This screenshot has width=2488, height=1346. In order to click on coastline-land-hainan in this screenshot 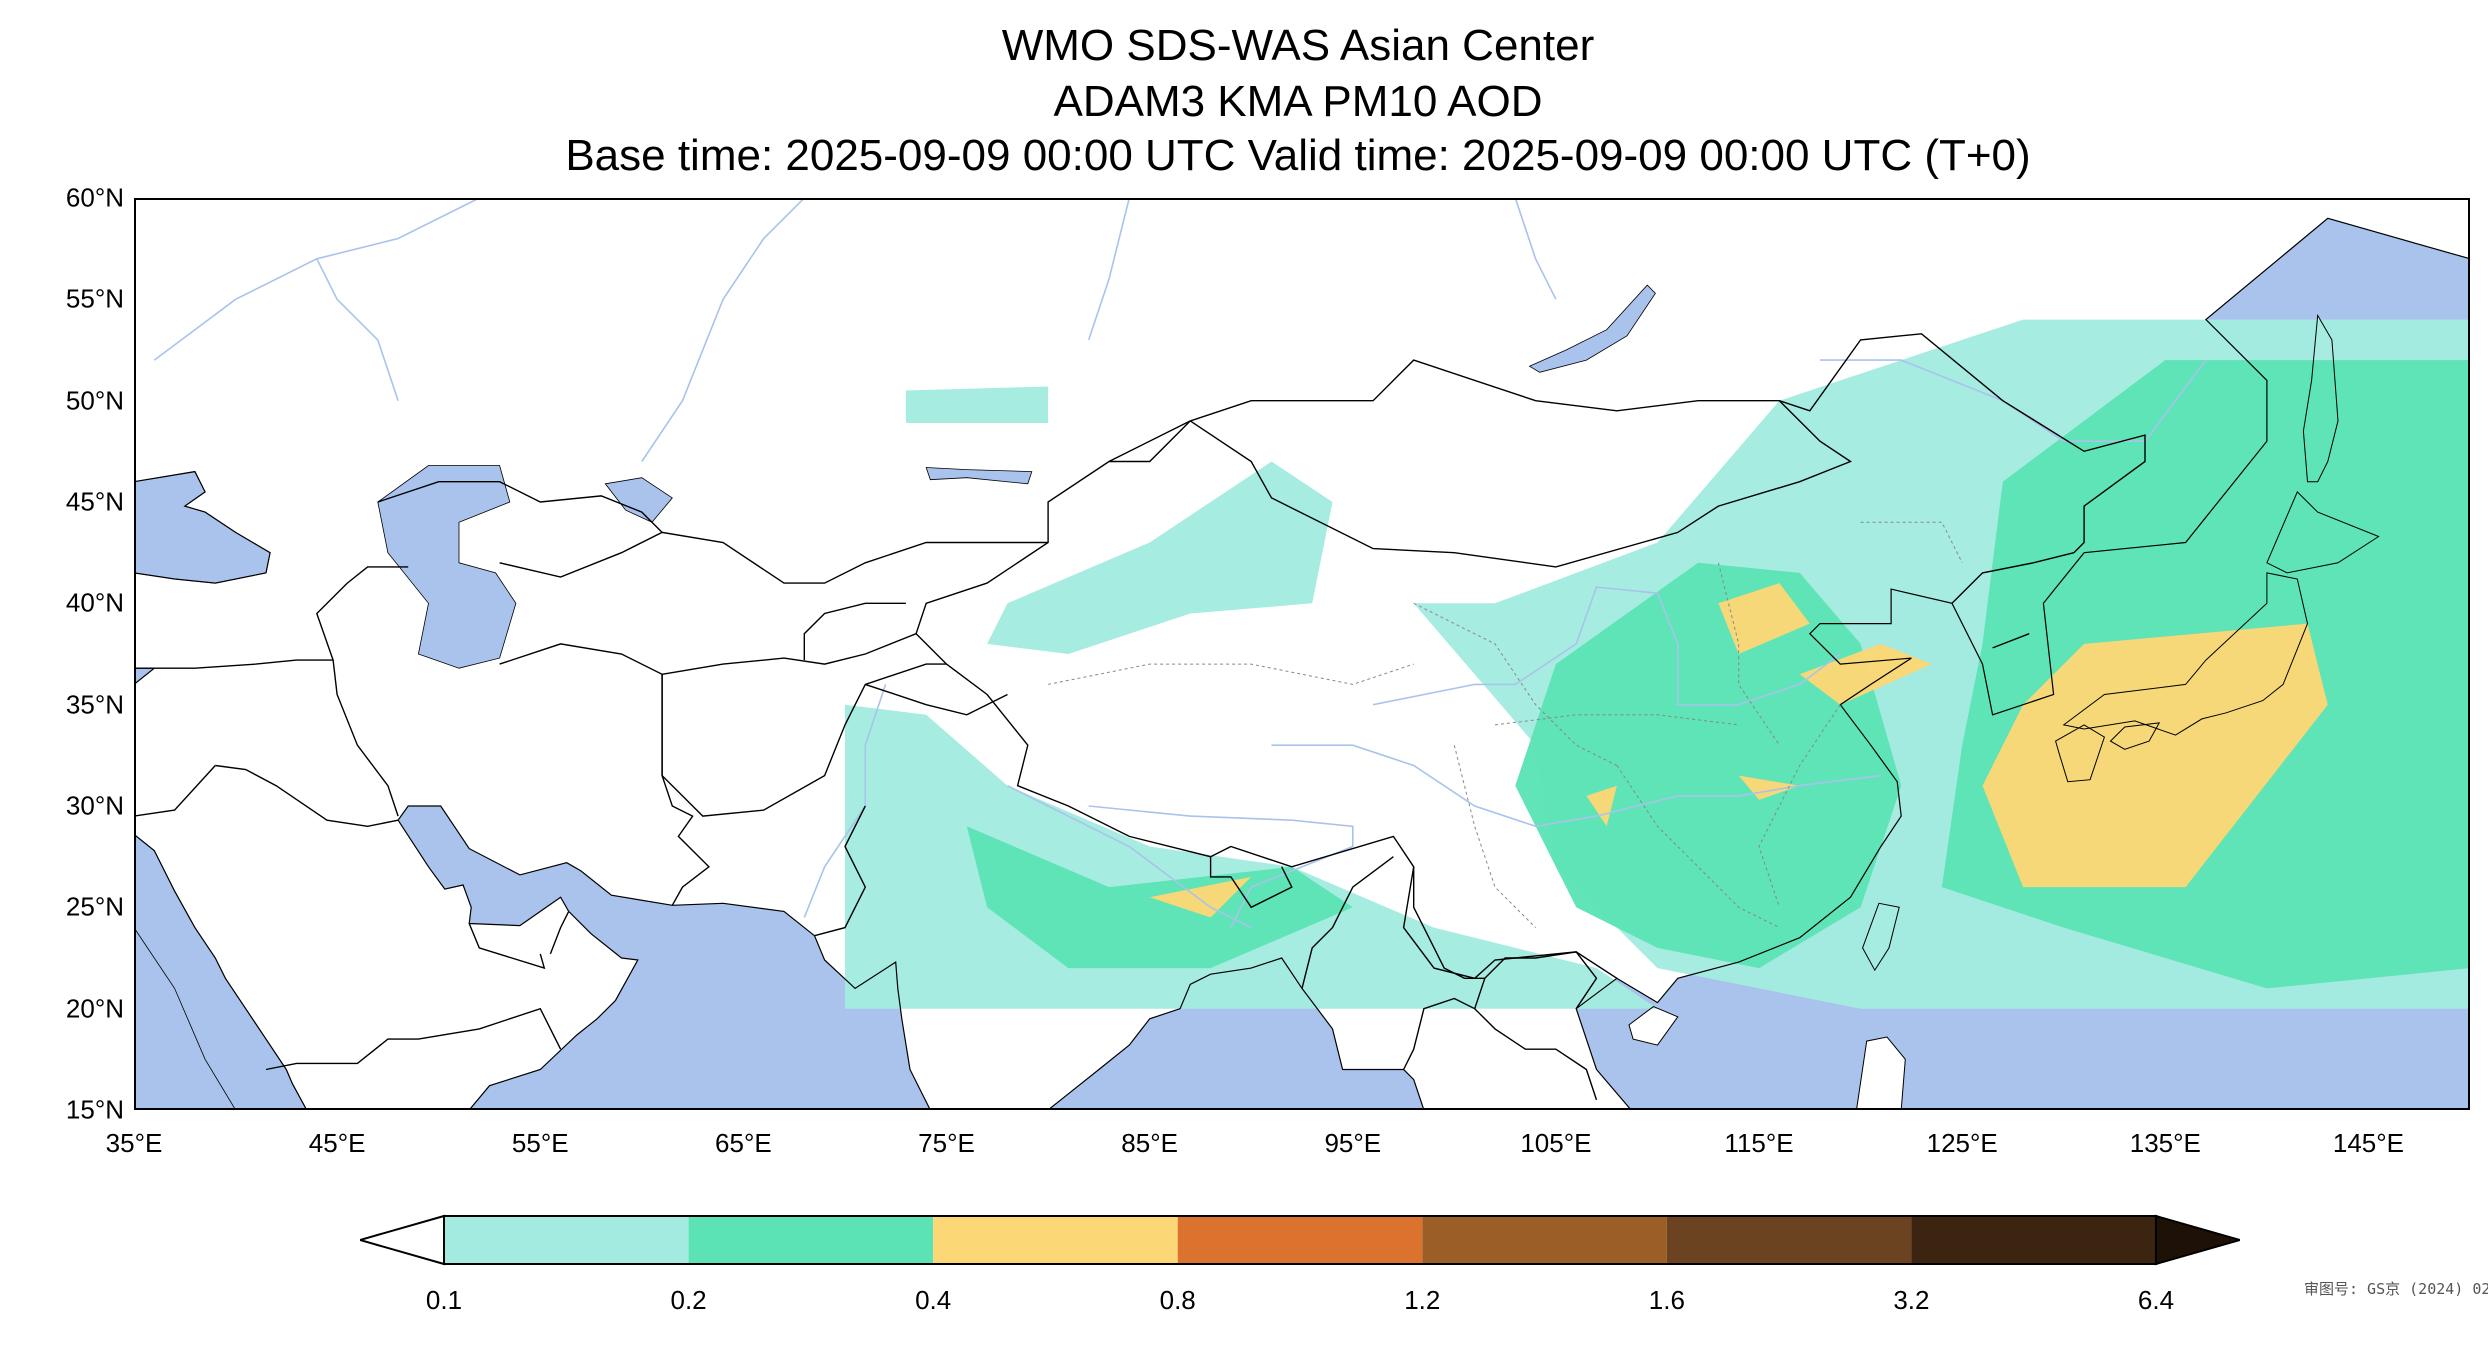, I will do `click(1653, 1026)`.